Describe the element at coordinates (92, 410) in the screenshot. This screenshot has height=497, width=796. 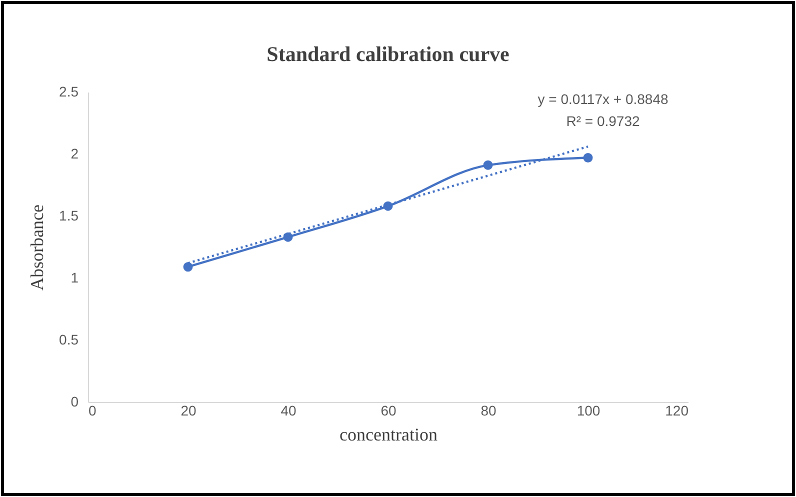
I see `x-tick-label: 0` at that location.